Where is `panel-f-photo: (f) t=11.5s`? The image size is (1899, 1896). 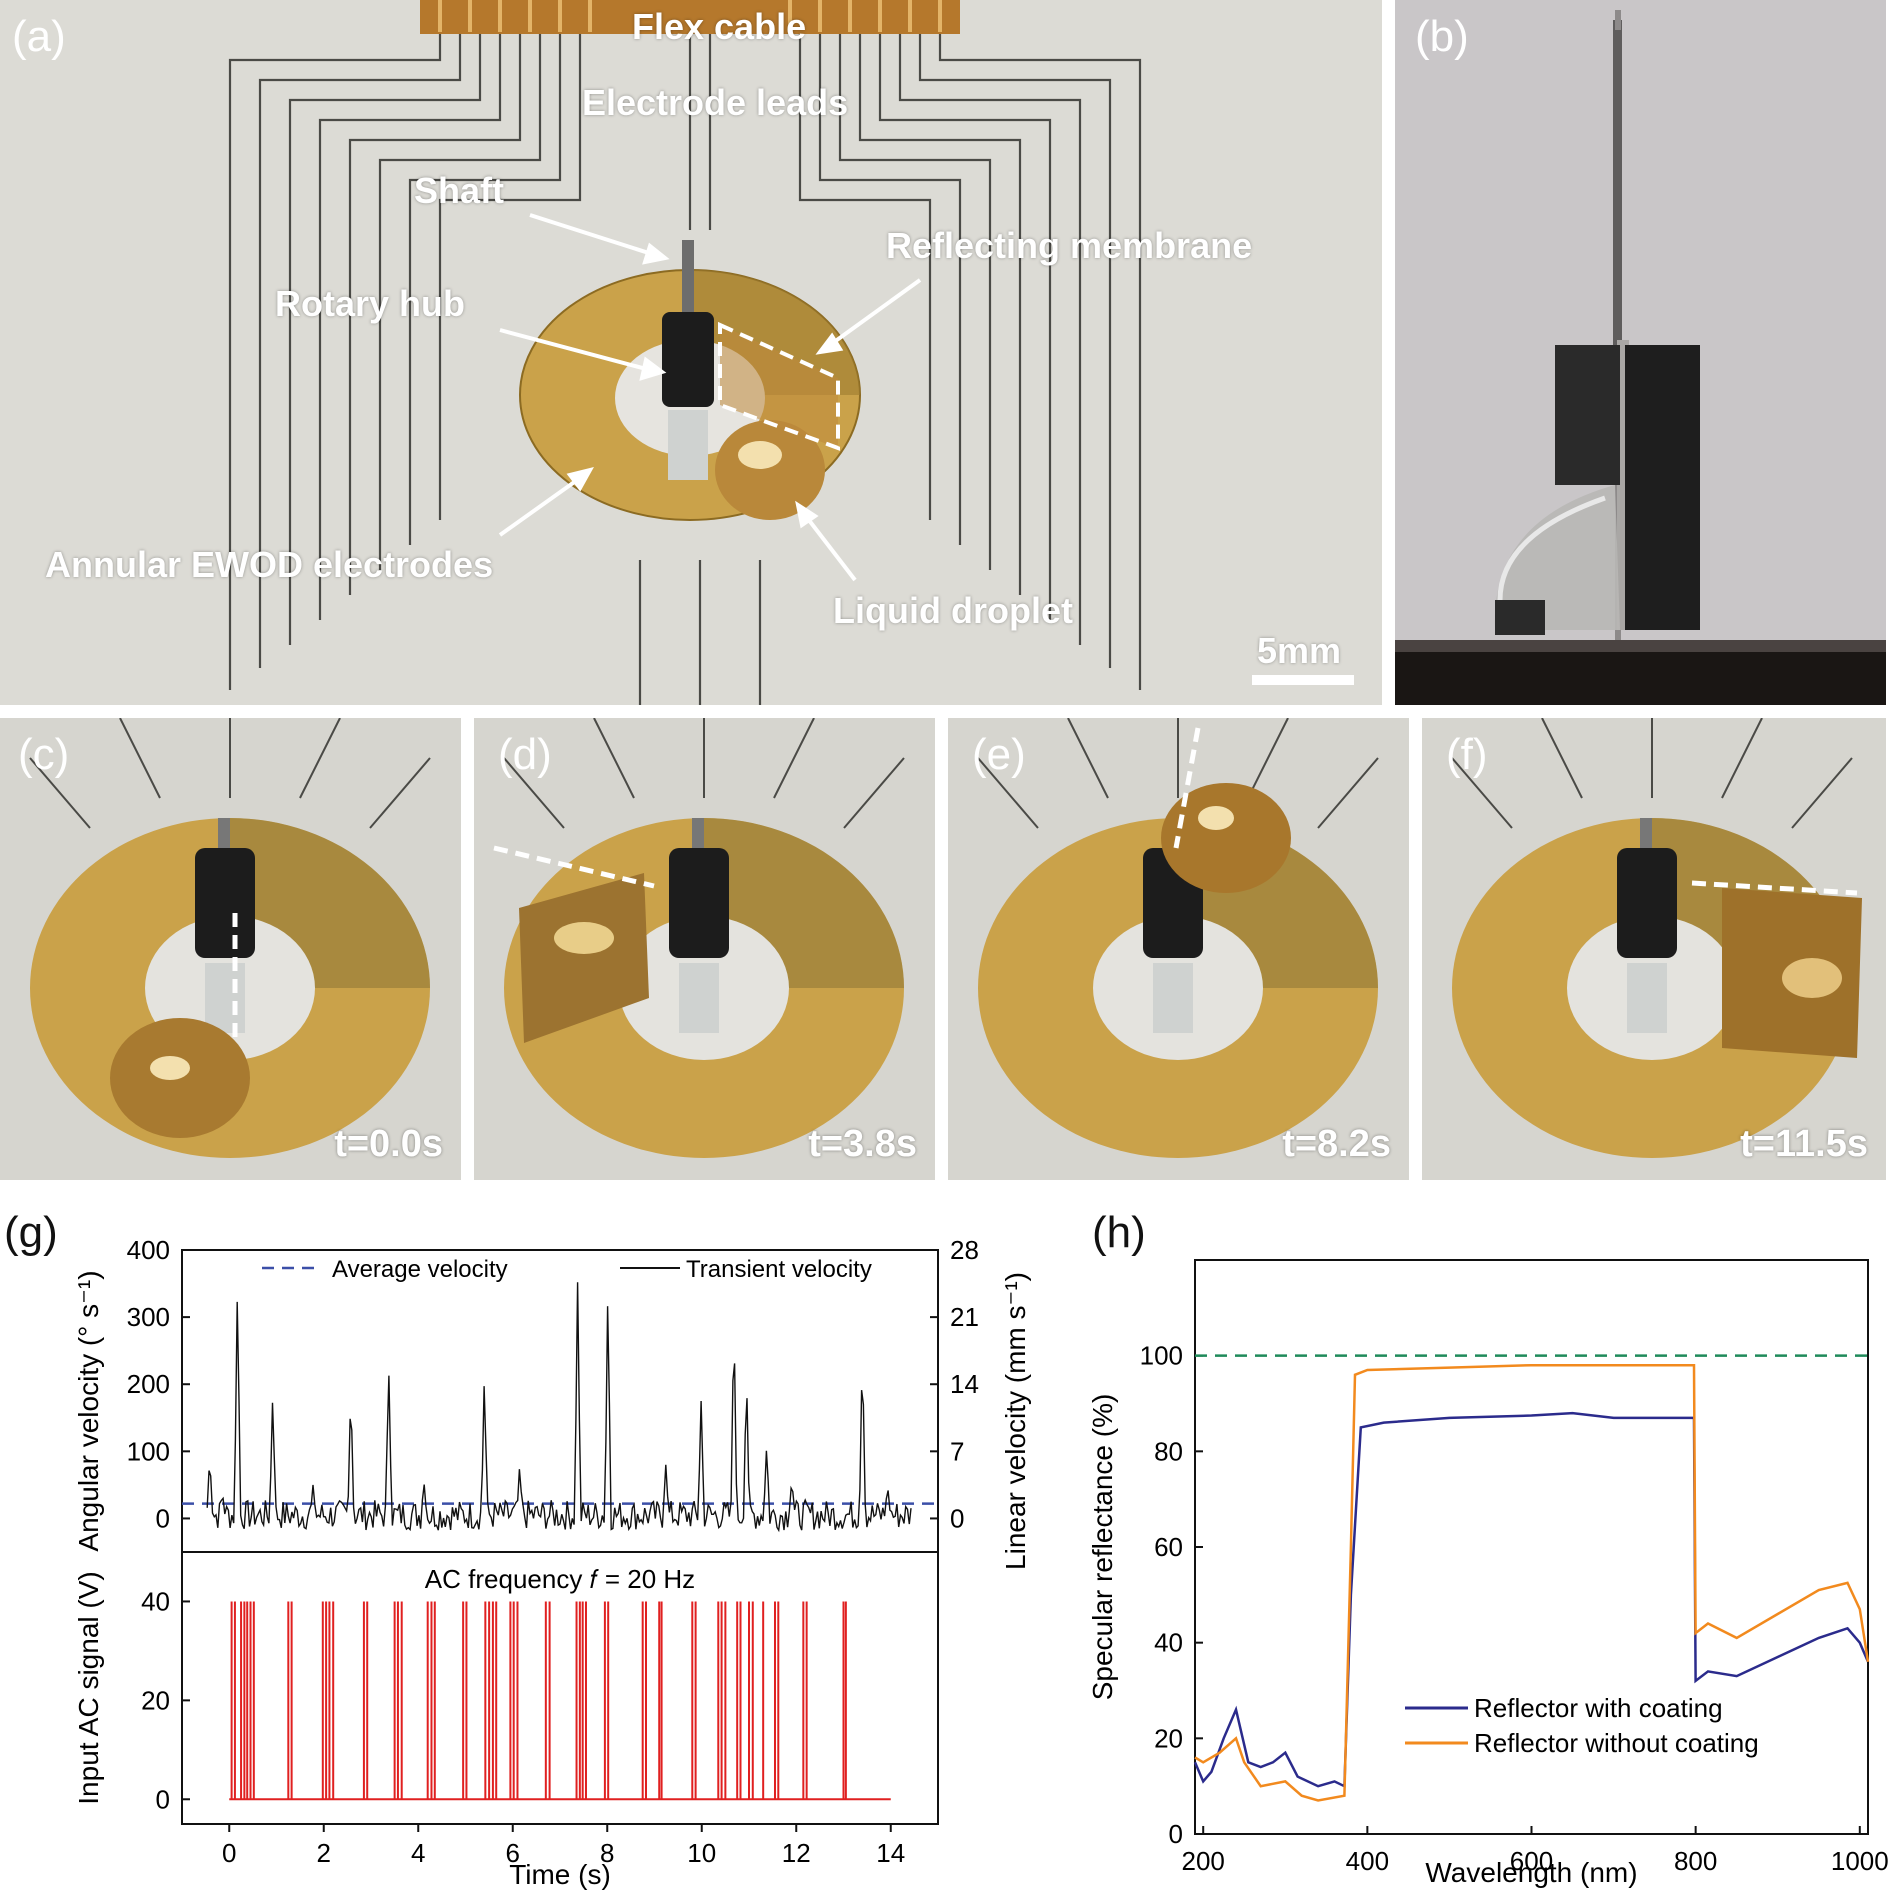 panel-f-photo: (f) t=11.5s is located at coordinates (1654, 949).